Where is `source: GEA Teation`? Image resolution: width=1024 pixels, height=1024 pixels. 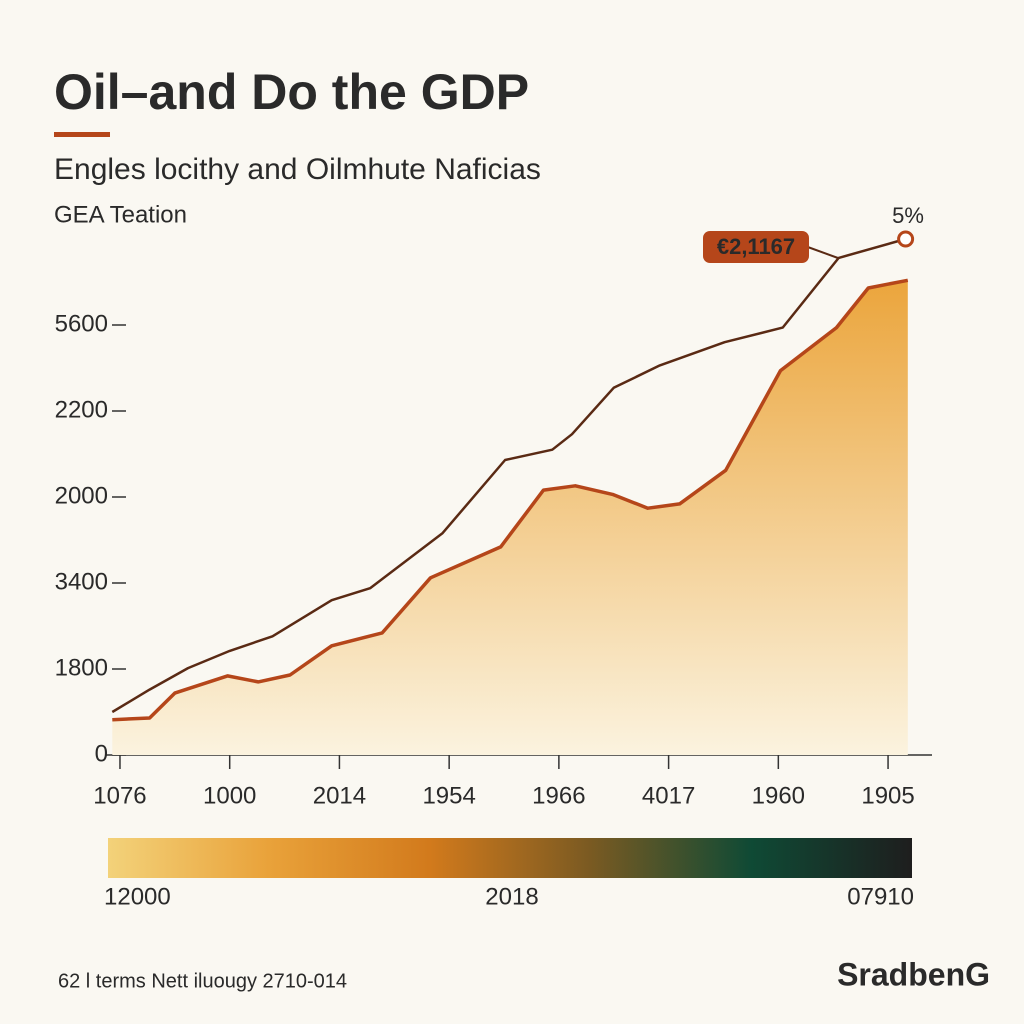
source: GEA Teation is located at coordinates (120, 214).